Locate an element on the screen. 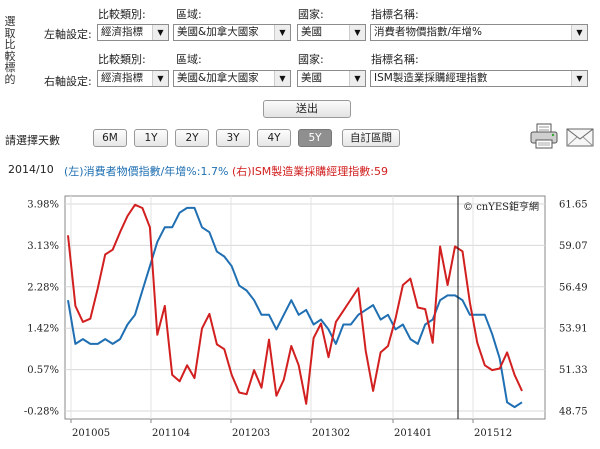 The width and height of the screenshot is (600, 449). range-2y-button: 2Y is located at coordinates (192, 138).